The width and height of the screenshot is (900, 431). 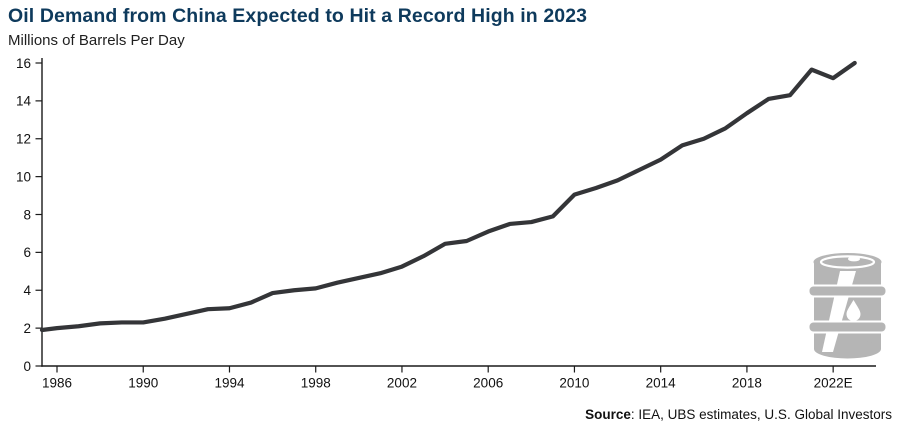 I want to click on x-tick-label: 2010, so click(x=574, y=383).